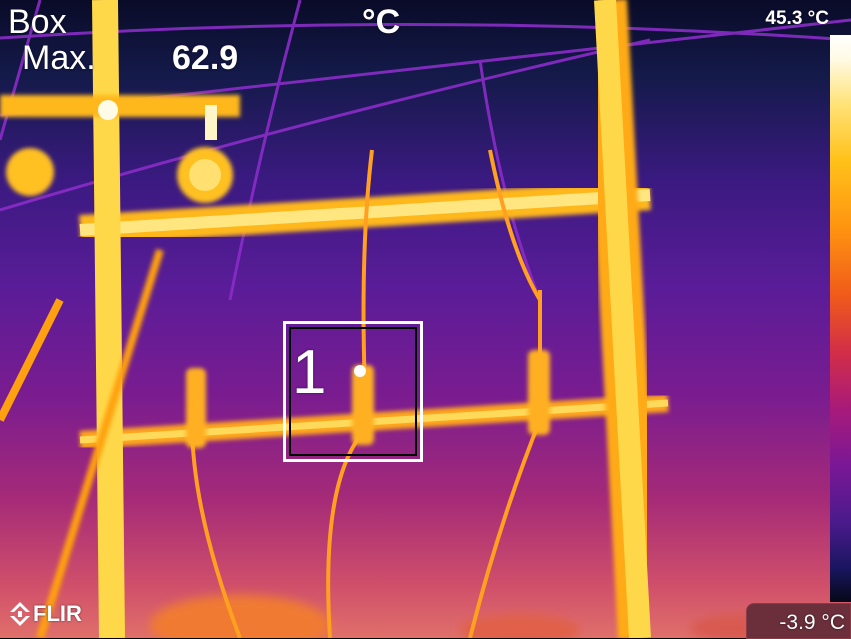 The image size is (851, 639). Describe the element at coordinates (59, 58) in the screenshot. I see `statistic-label: Max.` at that location.